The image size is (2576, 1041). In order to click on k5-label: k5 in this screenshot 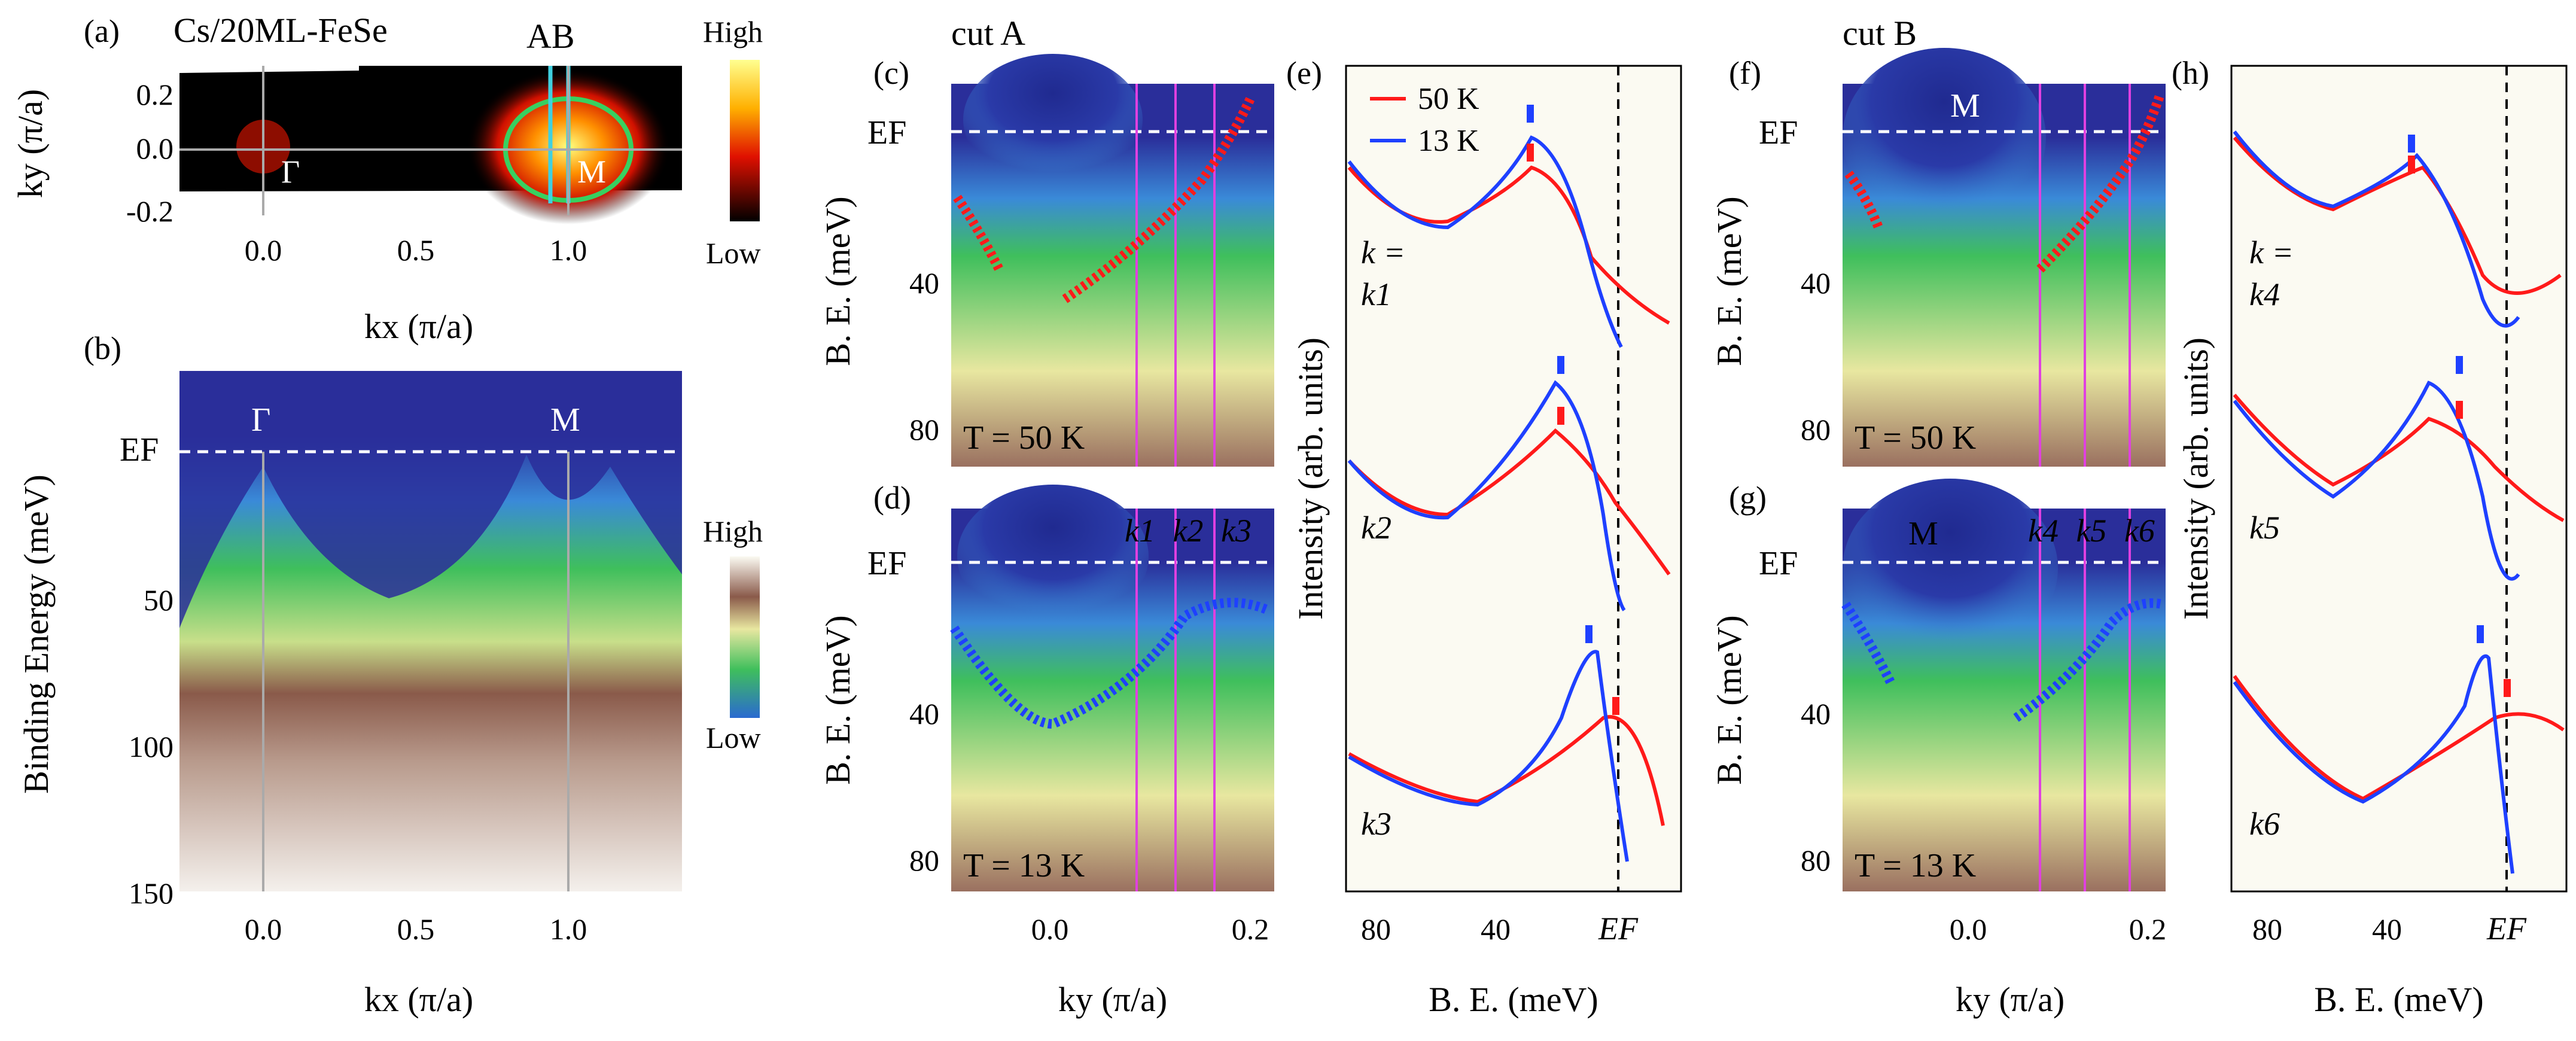, I will do `click(2091, 531)`.